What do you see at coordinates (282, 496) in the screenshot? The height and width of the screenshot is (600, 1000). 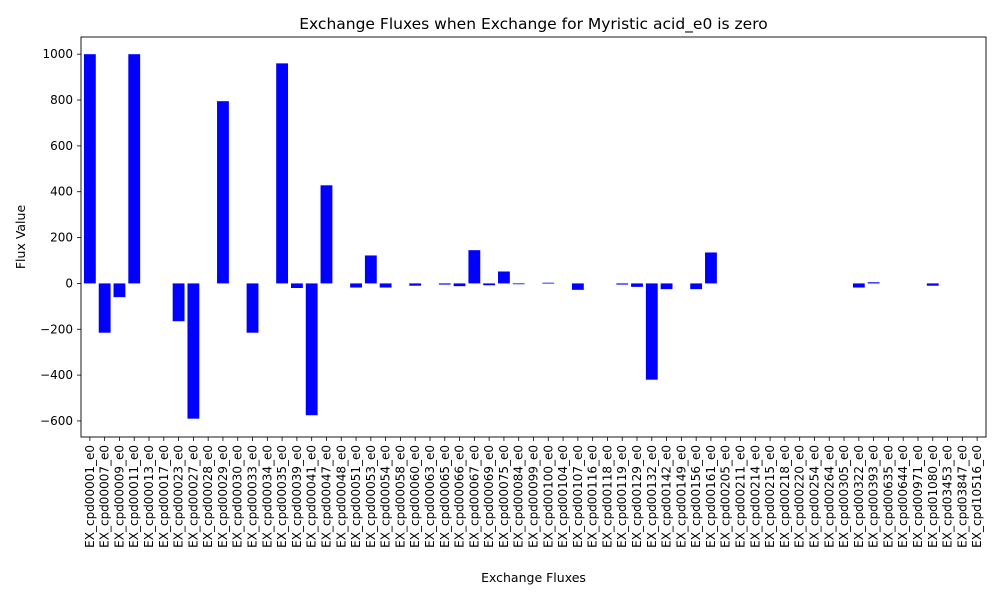 I see `x-tick-label: EX_cpd00035_e0` at bounding box center [282, 496].